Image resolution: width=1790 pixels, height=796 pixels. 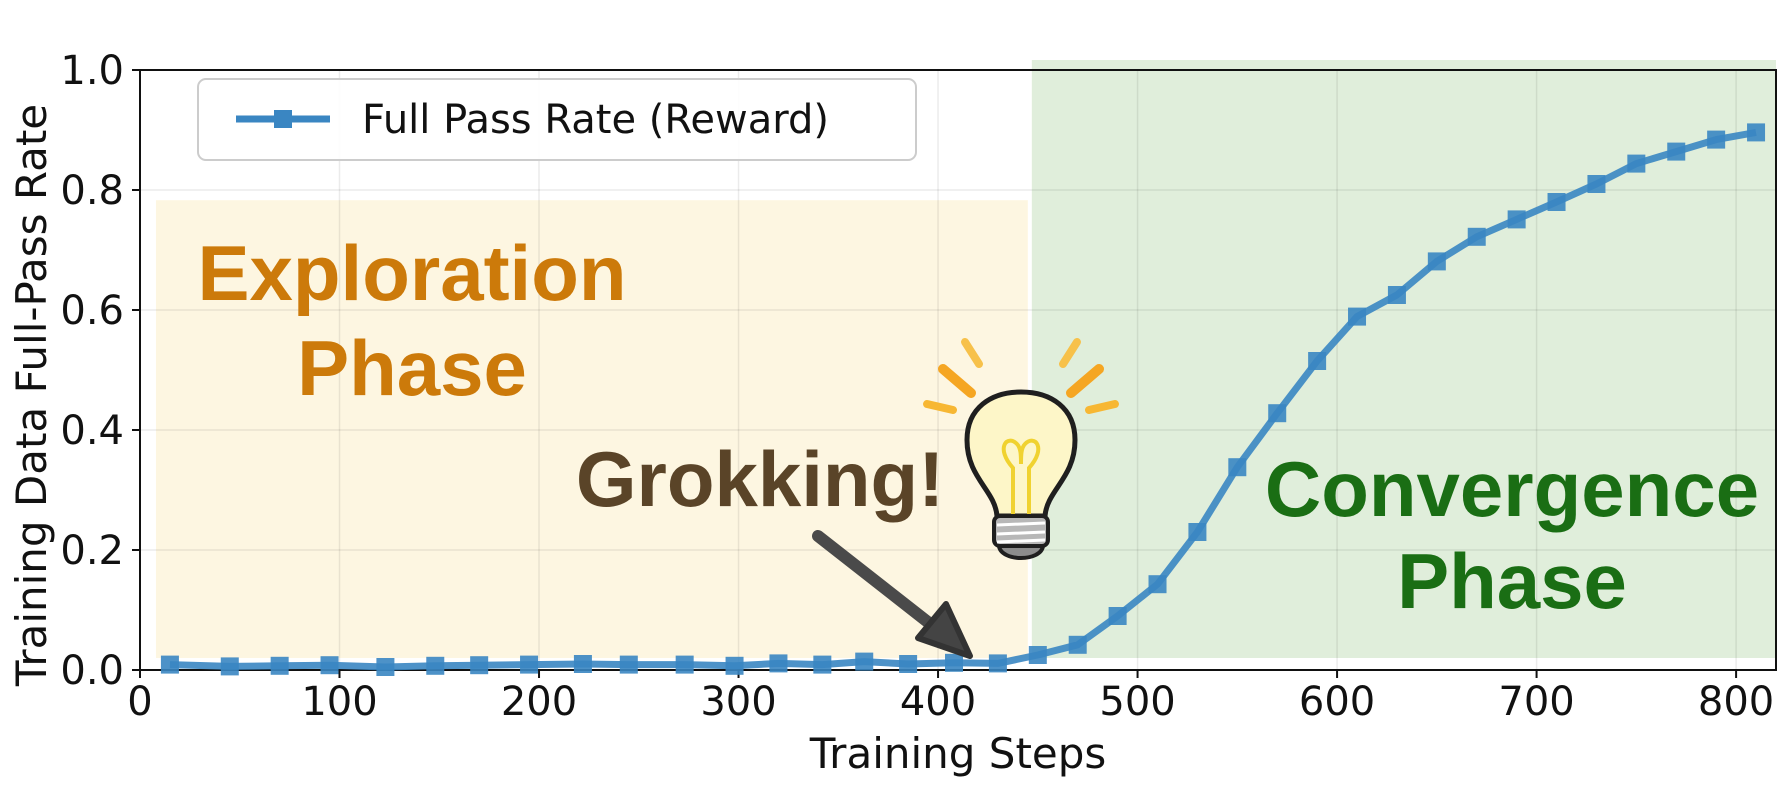 What do you see at coordinates (1021, 376) in the screenshot?
I see `light-rays` at bounding box center [1021, 376].